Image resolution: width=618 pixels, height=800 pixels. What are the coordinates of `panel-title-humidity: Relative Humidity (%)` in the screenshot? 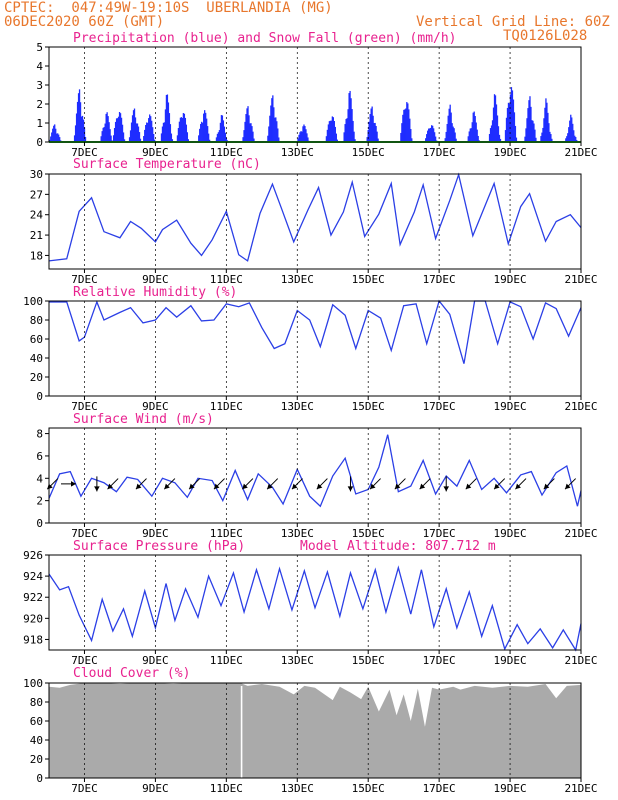 It's located at (155, 292).